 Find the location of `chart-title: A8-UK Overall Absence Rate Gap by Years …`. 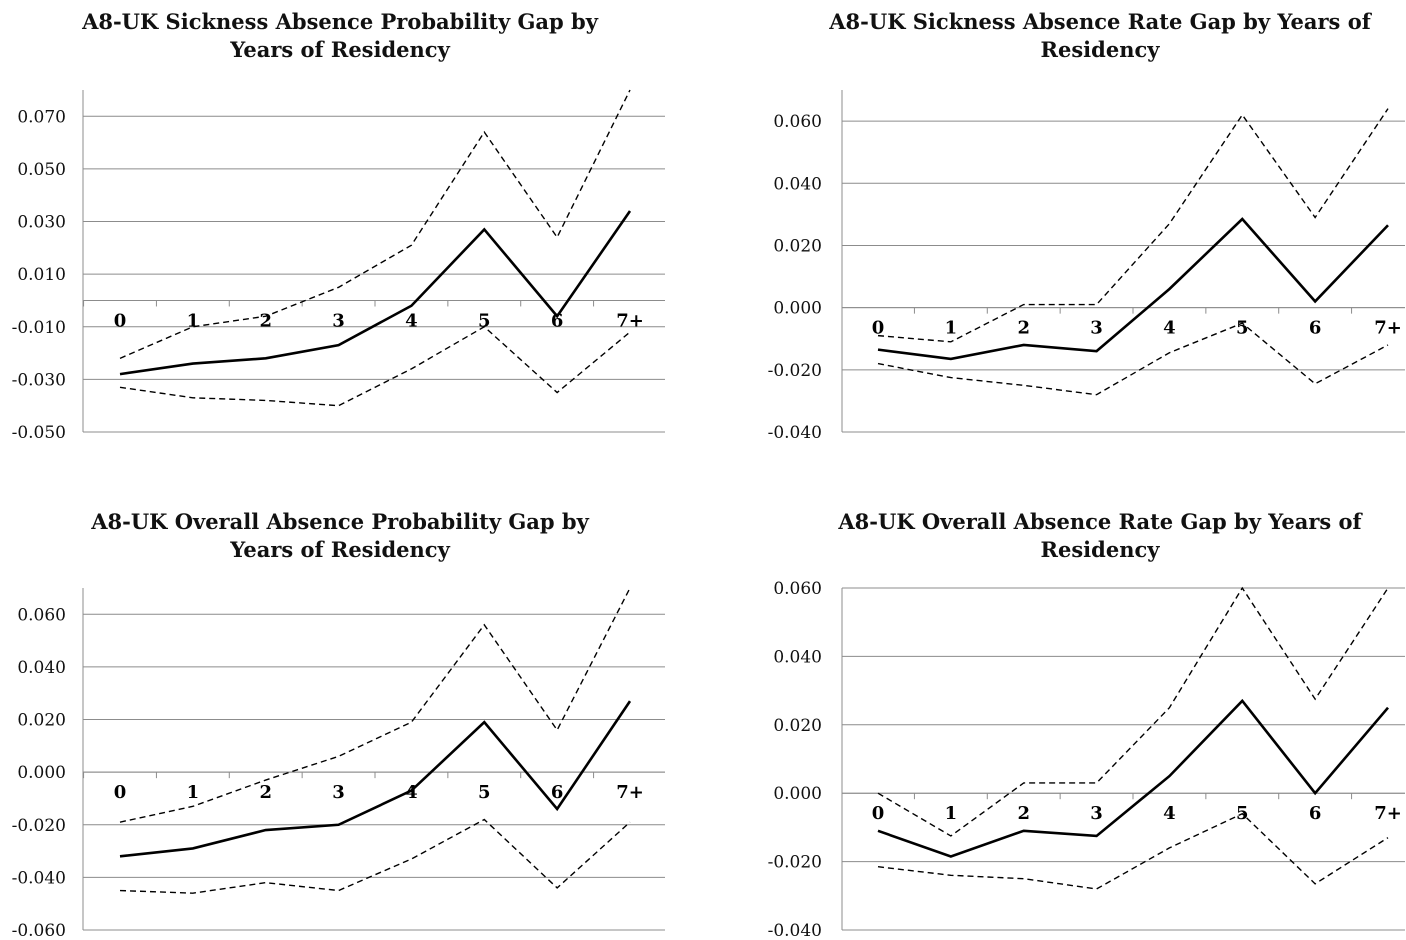

chart-title: A8-UK Overall Absence Rate Gap by Years … is located at coordinates (1100, 535).